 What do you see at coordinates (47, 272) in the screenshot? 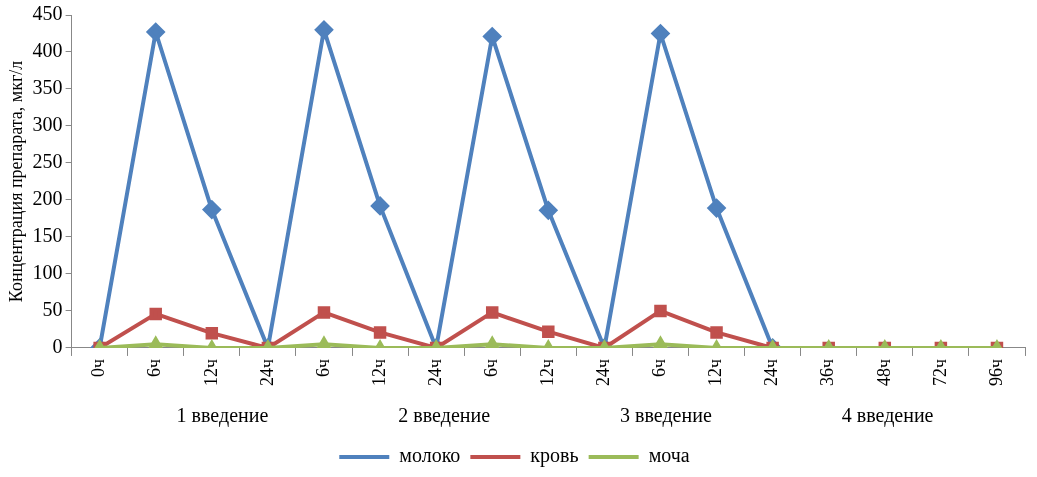
I see `y-tick-label: 100` at bounding box center [47, 272].